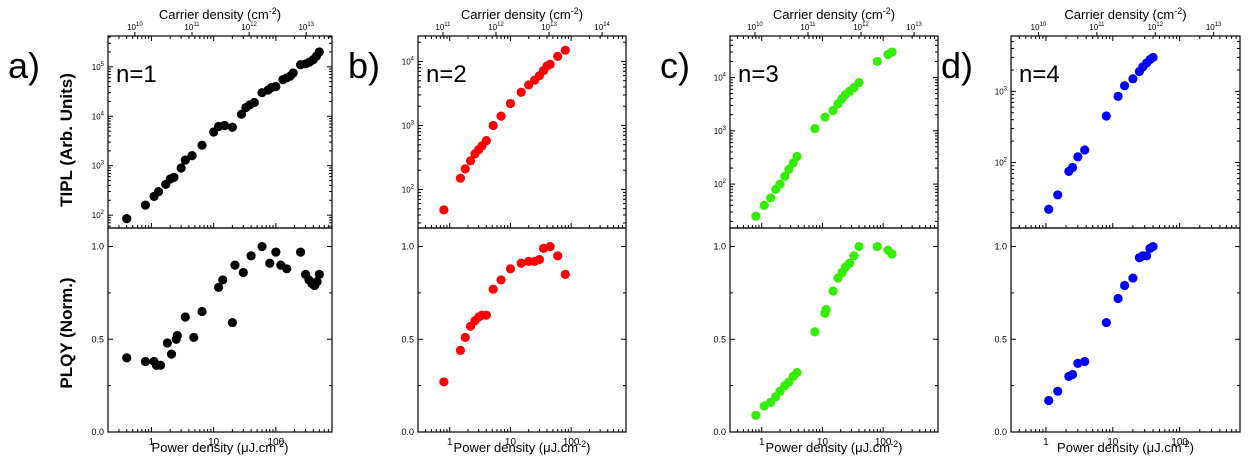 The image size is (1254, 462). Describe the element at coordinates (413, 59) in the screenshot. I see `tipl-y-tick-exp: 4` at that location.